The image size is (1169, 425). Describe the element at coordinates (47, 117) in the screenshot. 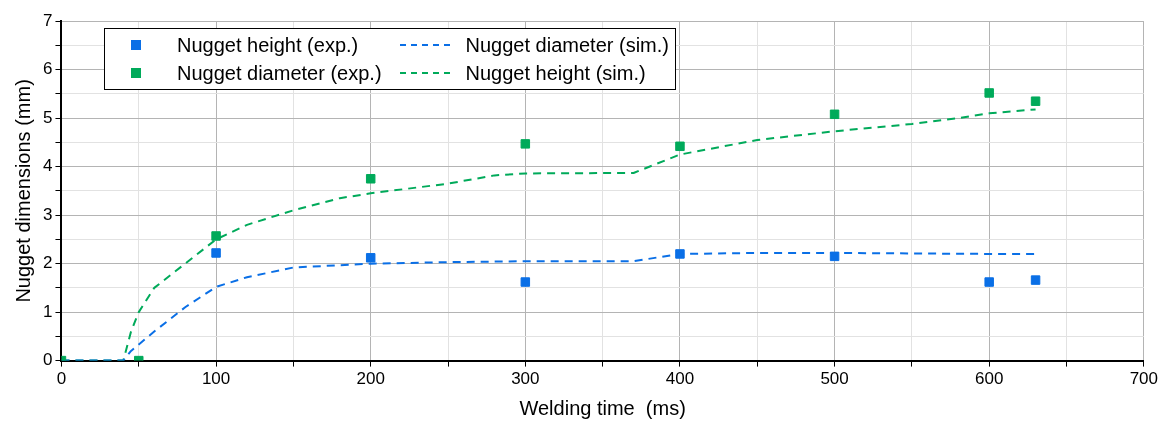

I see `y-tick-label: 5` at that location.